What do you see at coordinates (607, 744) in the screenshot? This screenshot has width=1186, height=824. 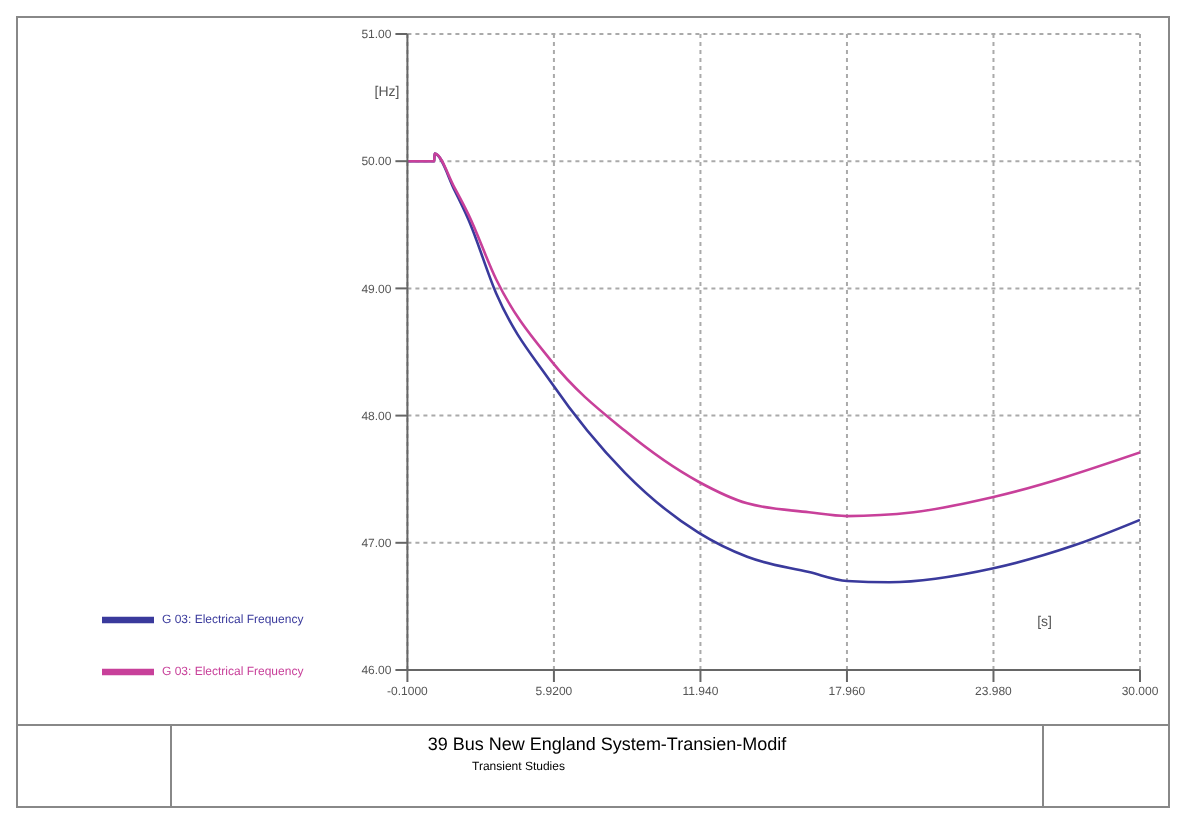 I see `text: 39 Bus New England System-Transien-Modif` at bounding box center [607, 744].